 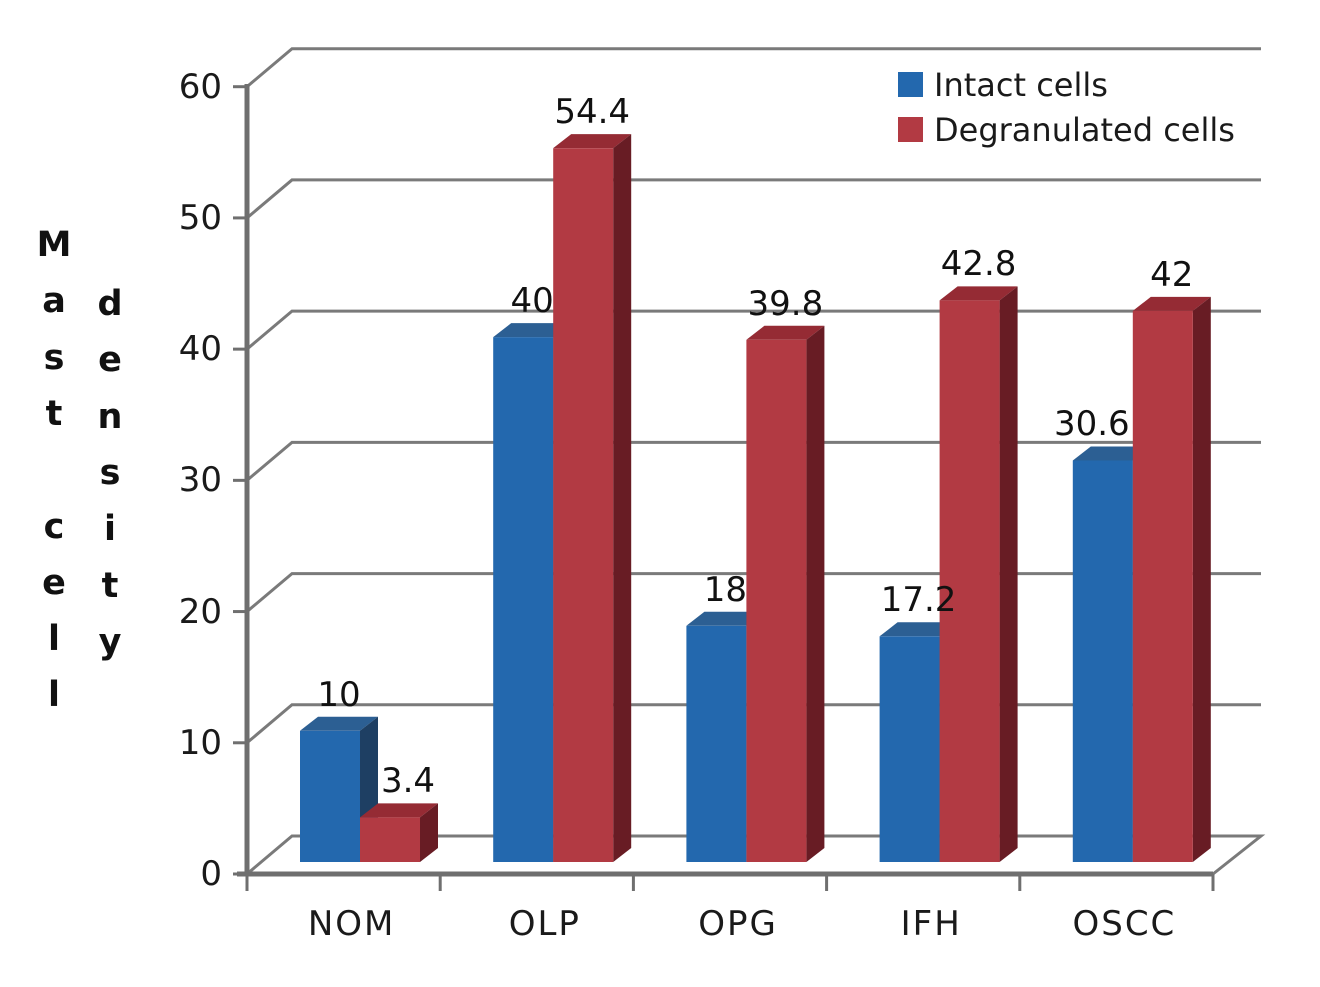 What do you see at coordinates (532, 330) in the screenshot?
I see `bar-intact-cells-olp-top` at bounding box center [532, 330].